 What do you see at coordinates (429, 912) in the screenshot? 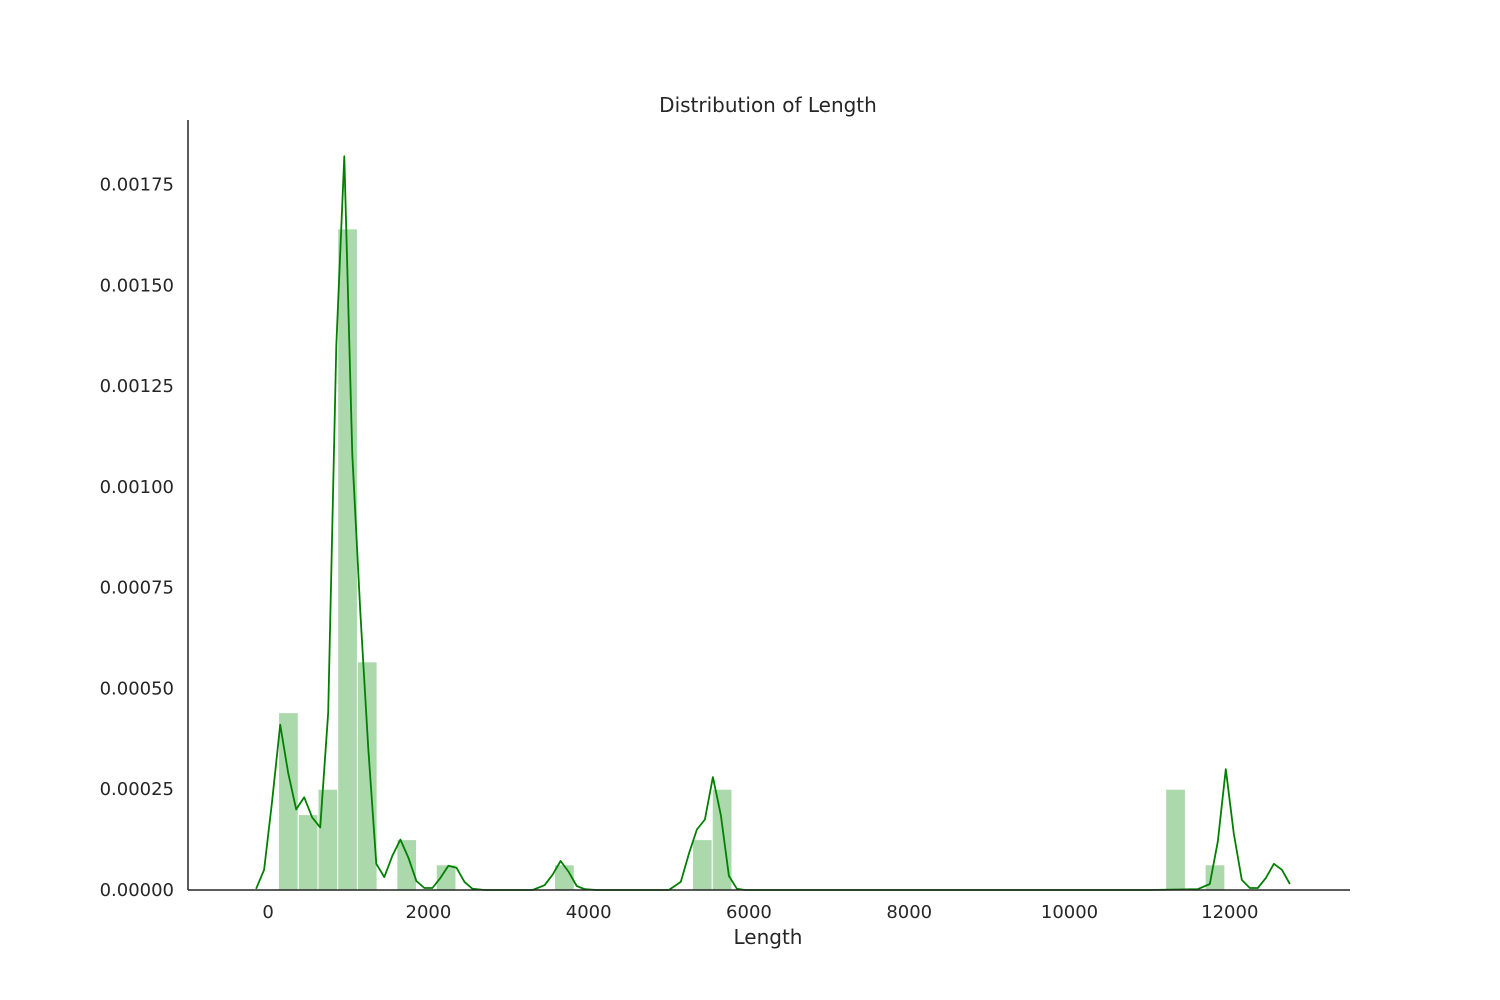
I see `x-tick-label: 2000` at bounding box center [429, 912].